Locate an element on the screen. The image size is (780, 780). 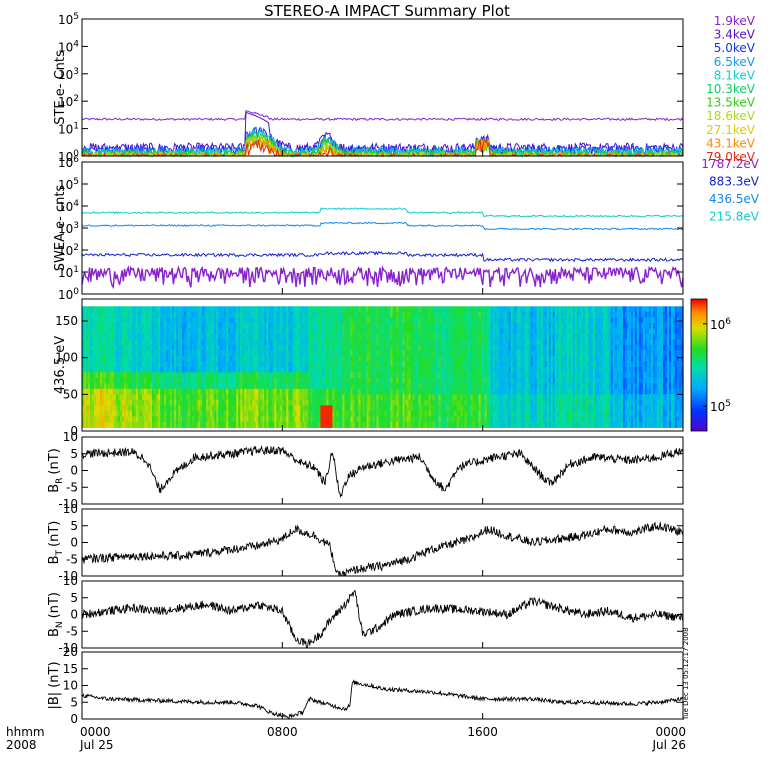
xaxis-tick-time: 1600 is located at coordinates (482, 732).